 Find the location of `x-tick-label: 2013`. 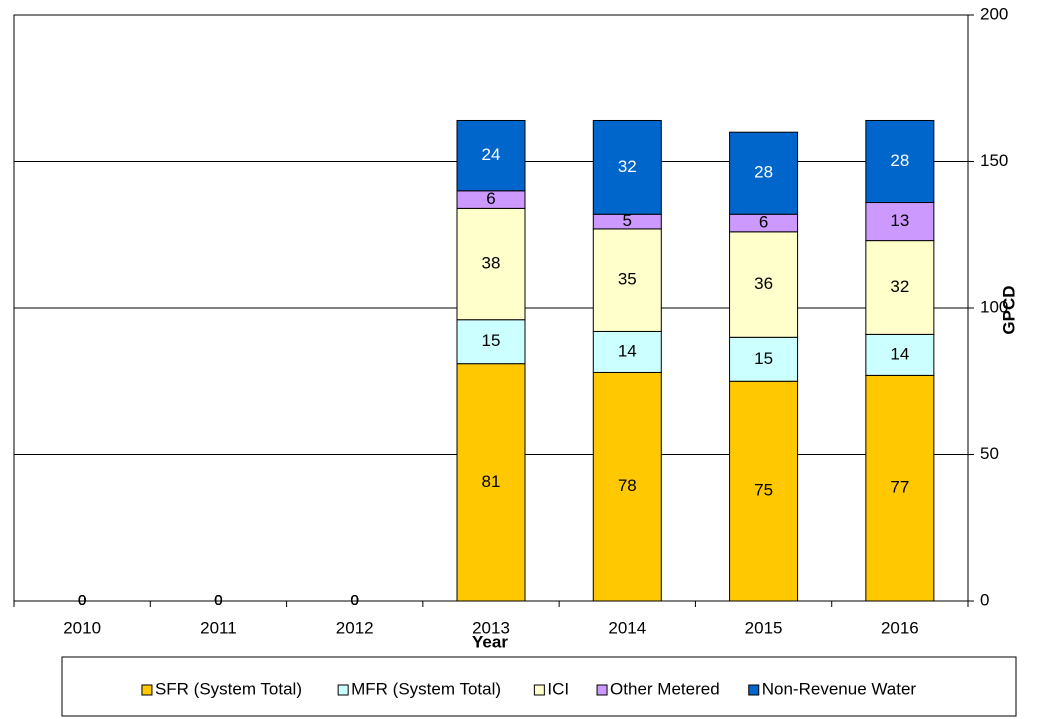

x-tick-label: 2013 is located at coordinates (491, 627).